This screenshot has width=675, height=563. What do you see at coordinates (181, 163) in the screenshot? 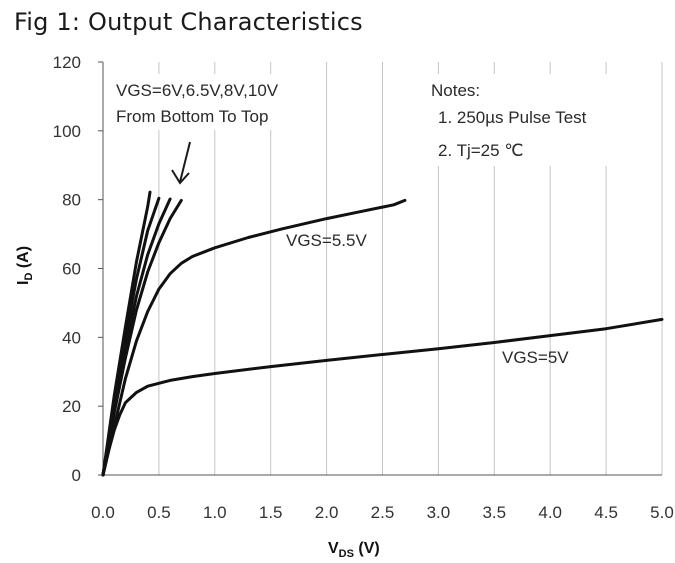
I see `arrow-icon` at bounding box center [181, 163].